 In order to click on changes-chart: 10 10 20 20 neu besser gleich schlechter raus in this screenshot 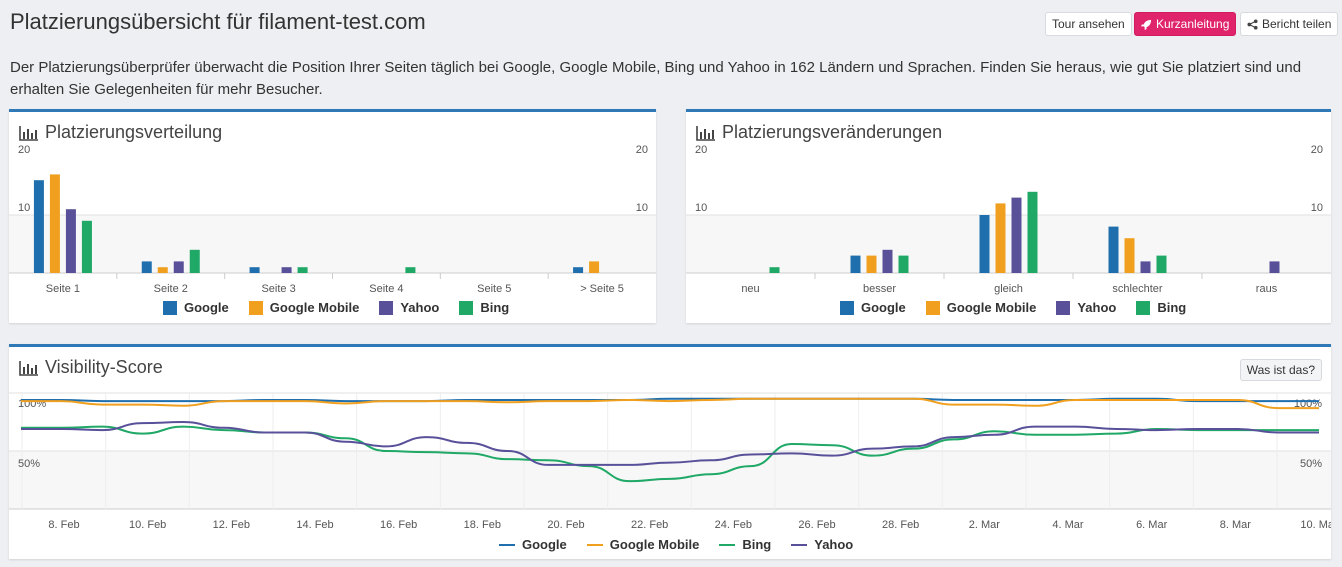, I will do `click(1008, 219)`.